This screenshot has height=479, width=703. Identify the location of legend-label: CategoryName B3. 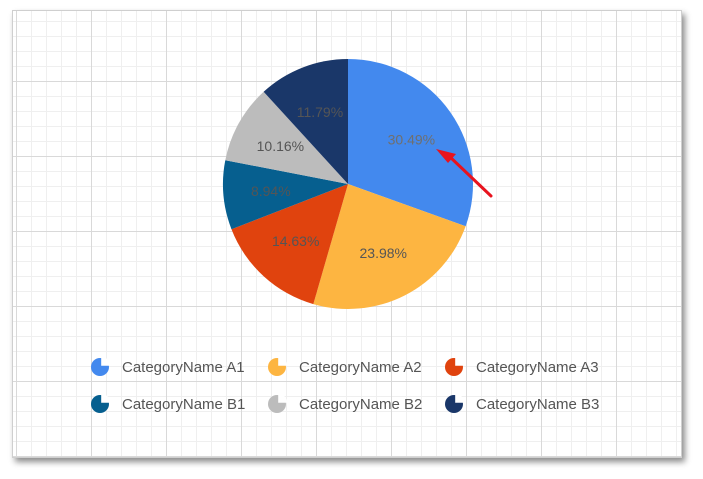
(537, 404).